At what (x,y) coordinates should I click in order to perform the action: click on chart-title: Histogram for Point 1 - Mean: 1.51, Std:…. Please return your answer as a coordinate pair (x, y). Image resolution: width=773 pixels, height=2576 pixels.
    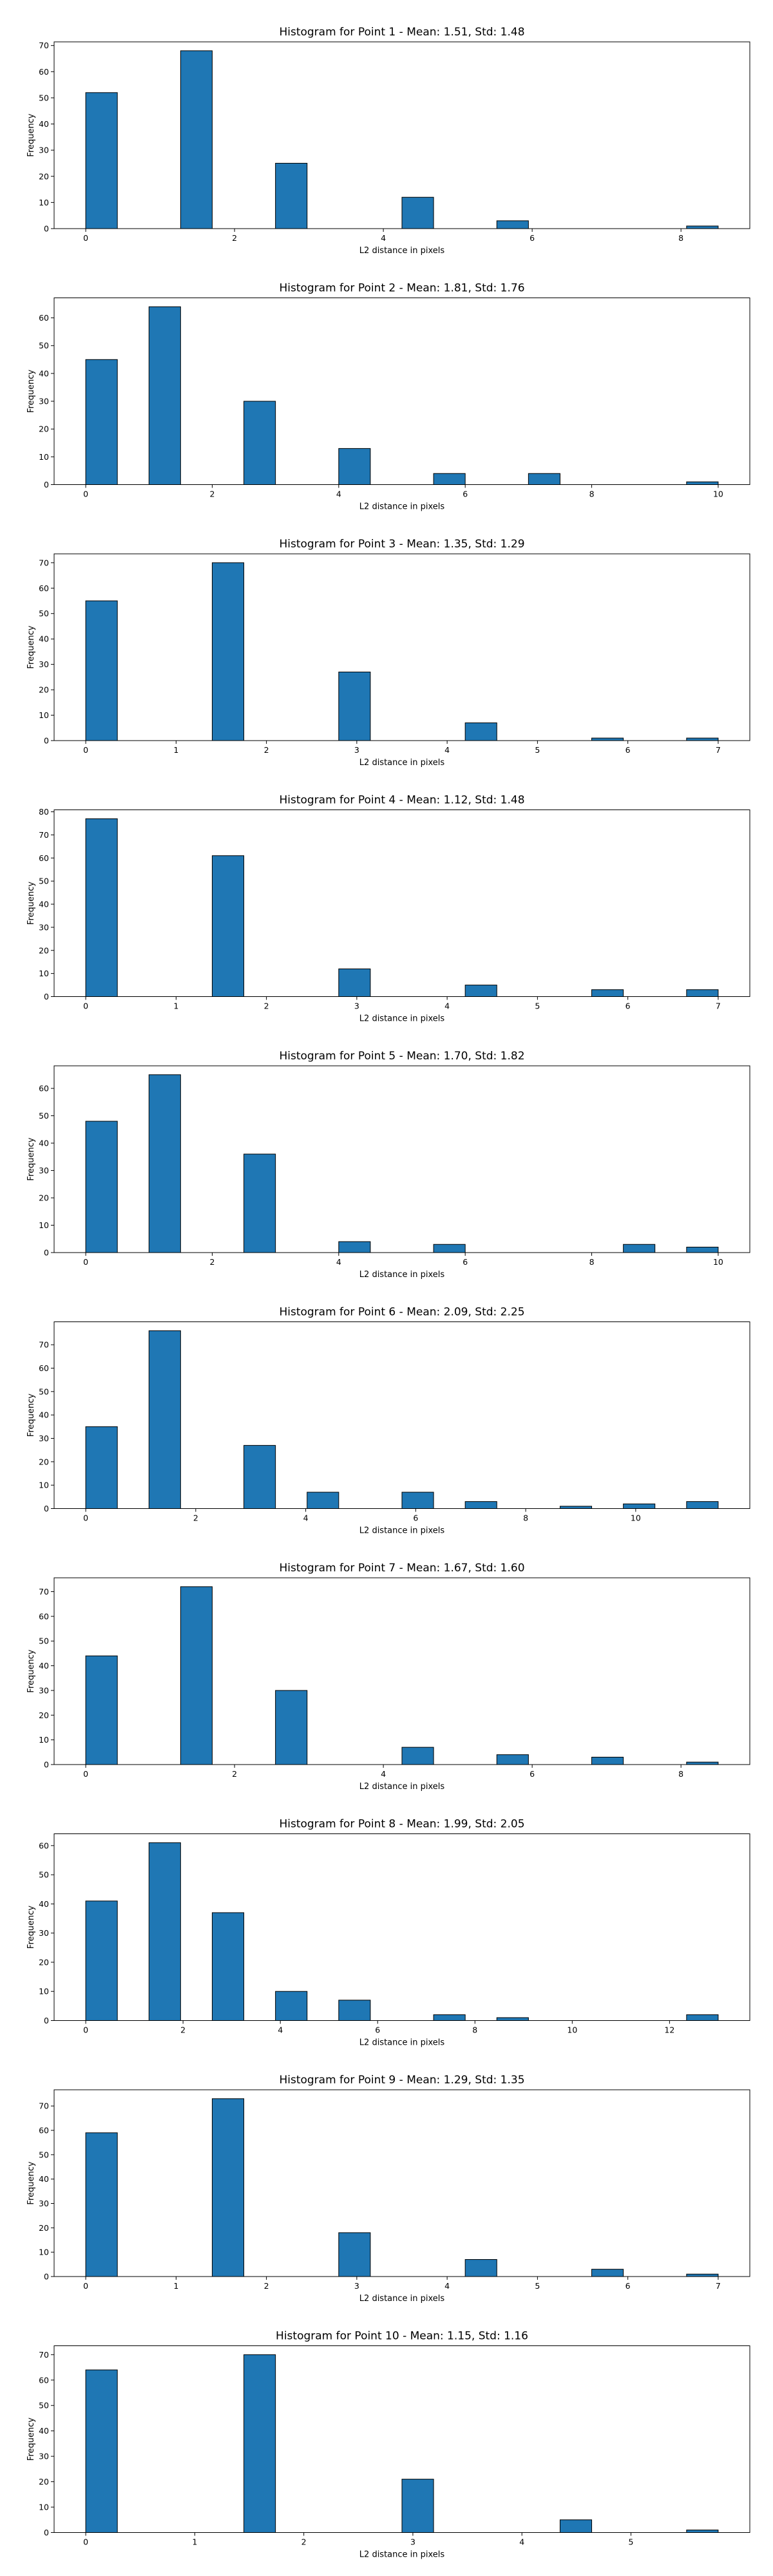
    Looking at the image, I should click on (401, 32).